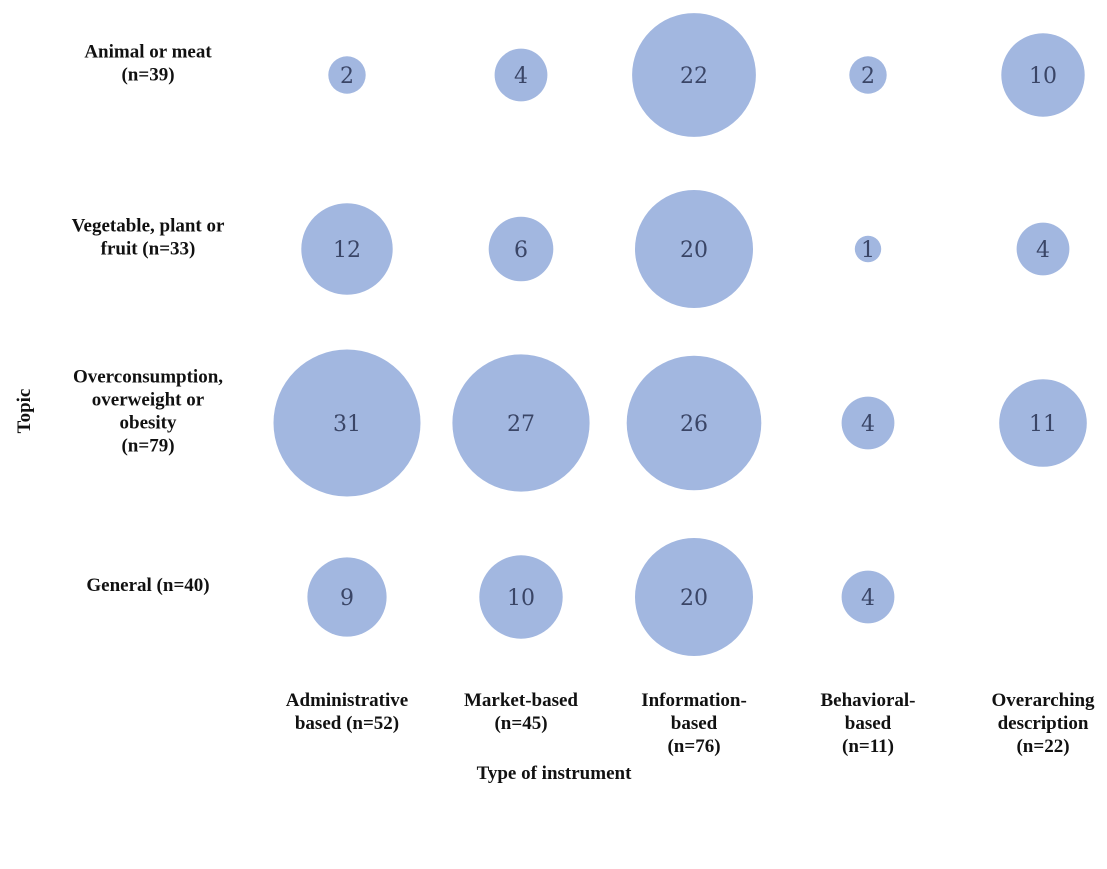 The image size is (1107, 869). I want to click on instrument-label-line: description, so click(1043, 723).